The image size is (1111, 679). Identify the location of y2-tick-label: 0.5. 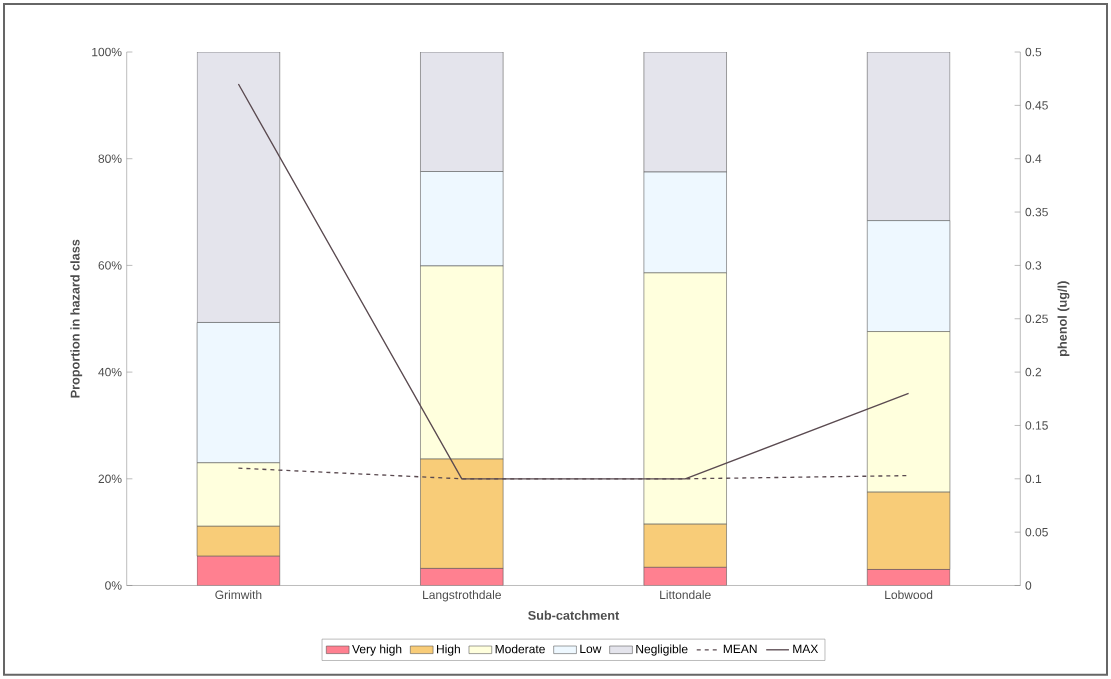
(1033, 52).